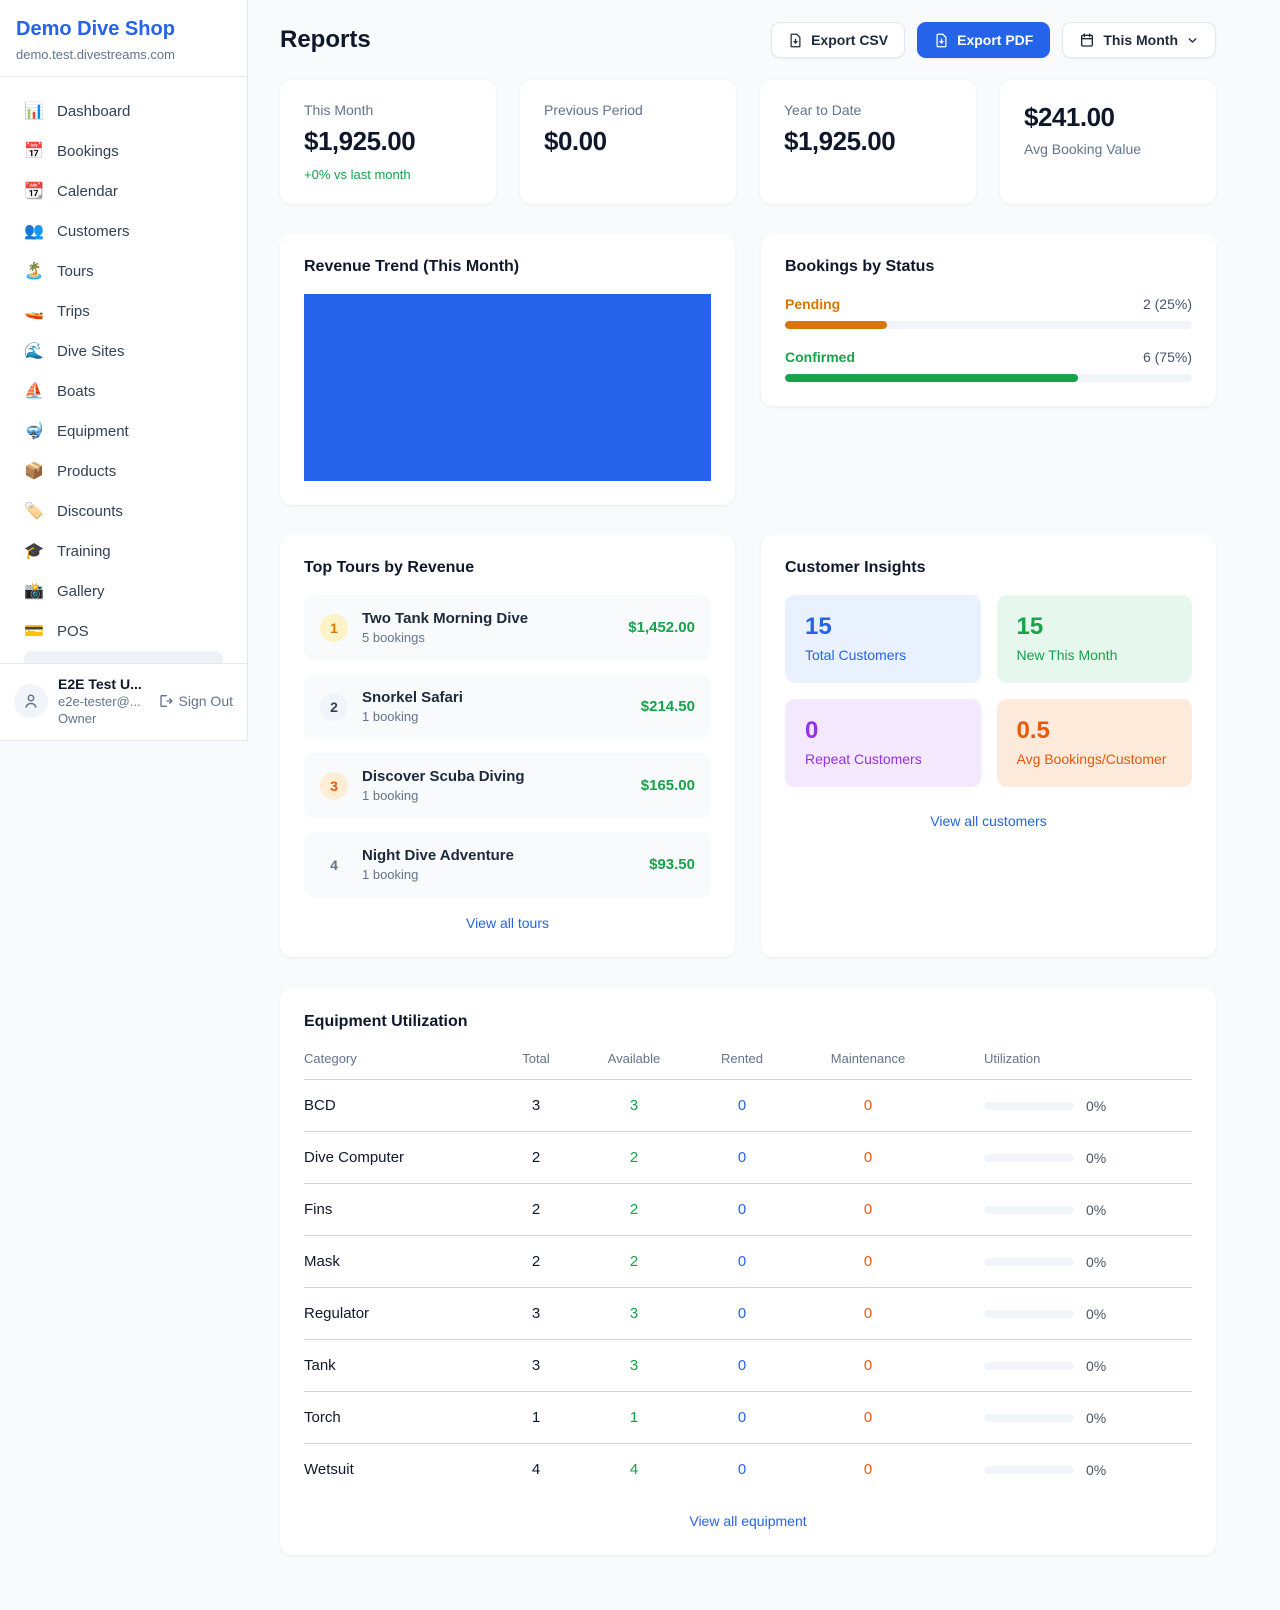 This screenshot has height=1610, width=1280. Describe the element at coordinates (123, 631) in the screenshot. I see `sidebar-item-pos: 💳 POS` at that location.